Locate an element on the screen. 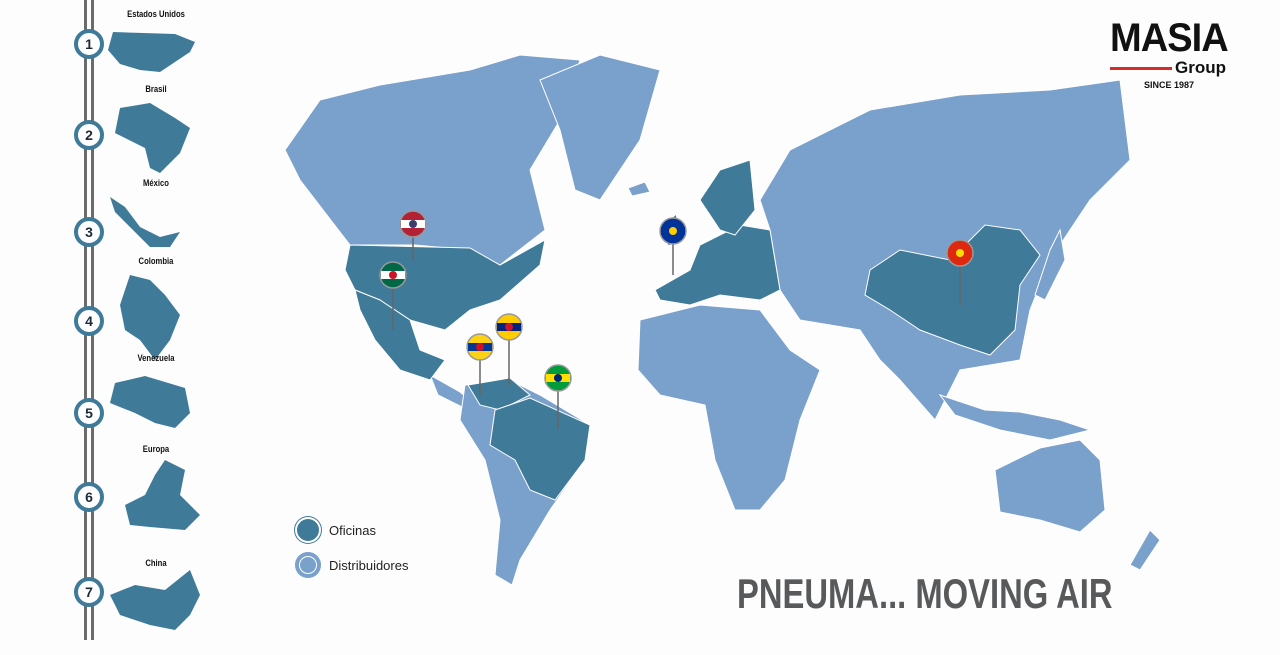 The height and width of the screenshot is (655, 1280). region-canada-alaska is located at coordinates (432, 160).